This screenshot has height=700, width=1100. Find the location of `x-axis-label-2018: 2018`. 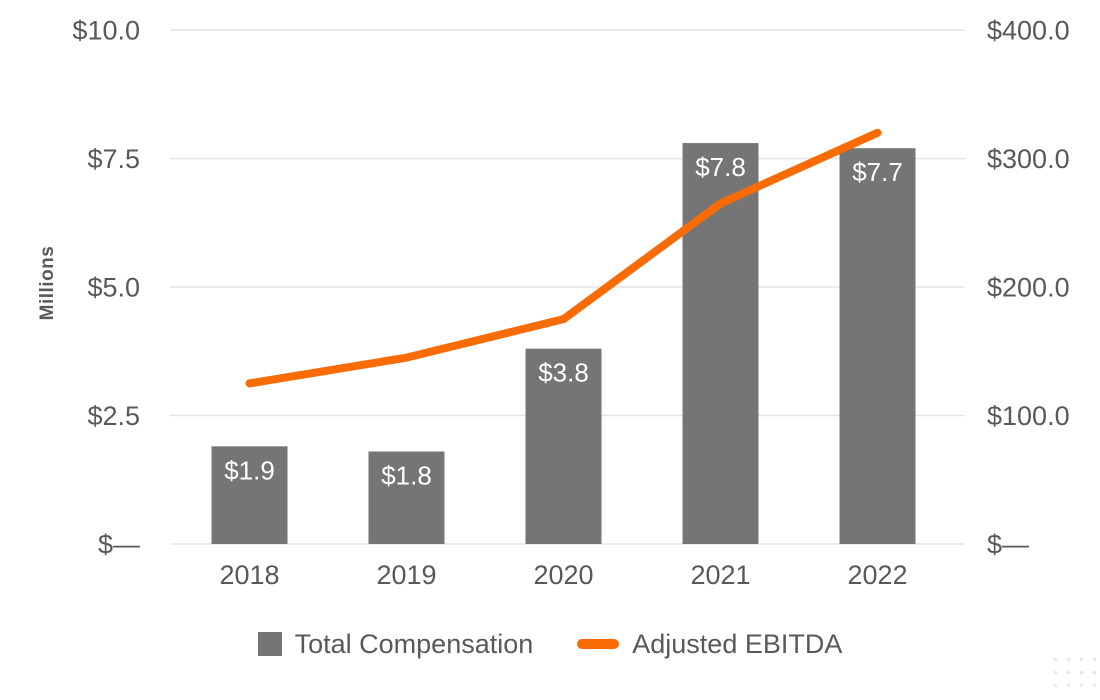

x-axis-label-2018: 2018 is located at coordinates (249, 575).